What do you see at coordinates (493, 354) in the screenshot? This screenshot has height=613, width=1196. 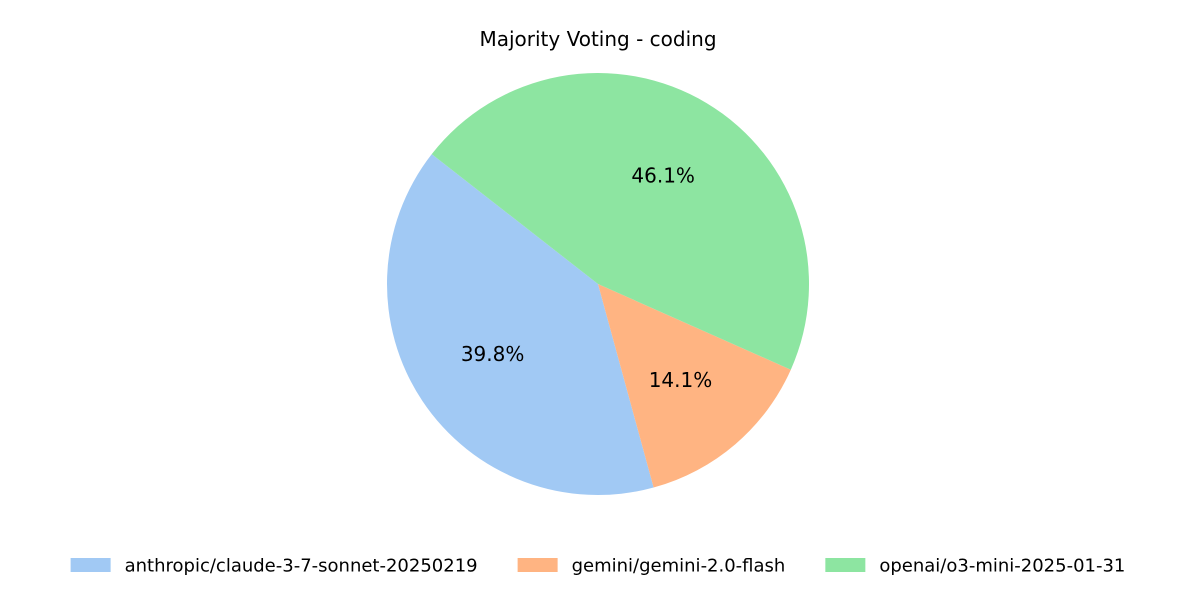 I see `pie-percent-label-0: 39.8%` at bounding box center [493, 354].